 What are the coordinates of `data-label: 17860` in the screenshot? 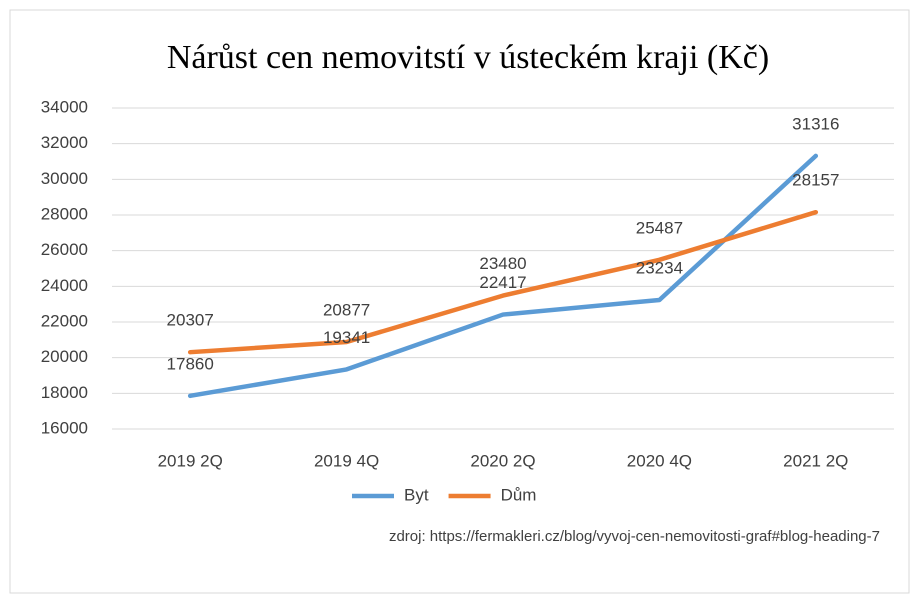 It's located at (190, 363).